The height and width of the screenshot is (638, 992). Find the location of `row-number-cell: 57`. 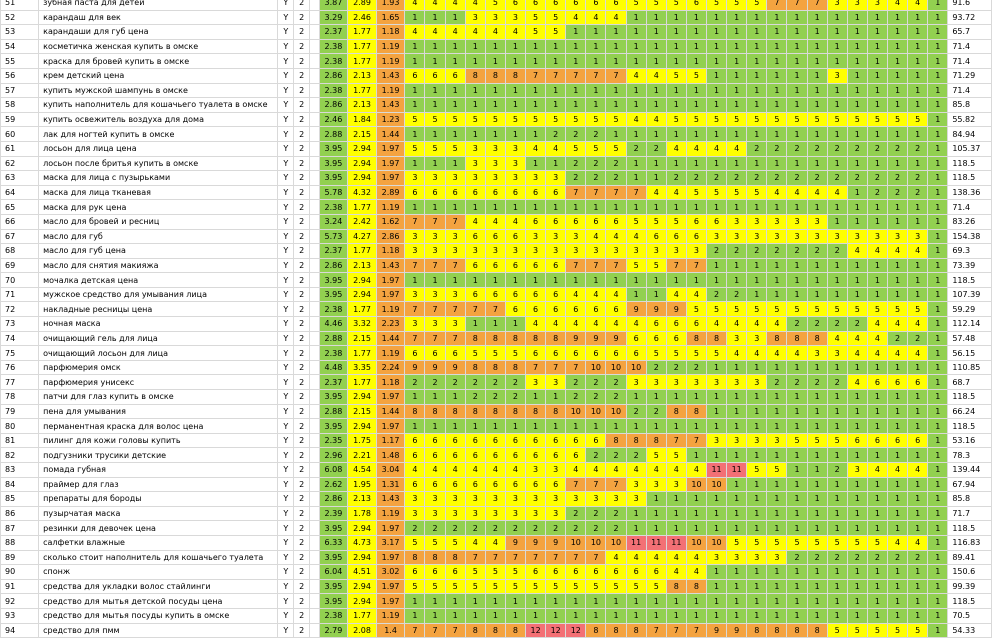

row-number-cell: 57 is located at coordinates (20, 90).